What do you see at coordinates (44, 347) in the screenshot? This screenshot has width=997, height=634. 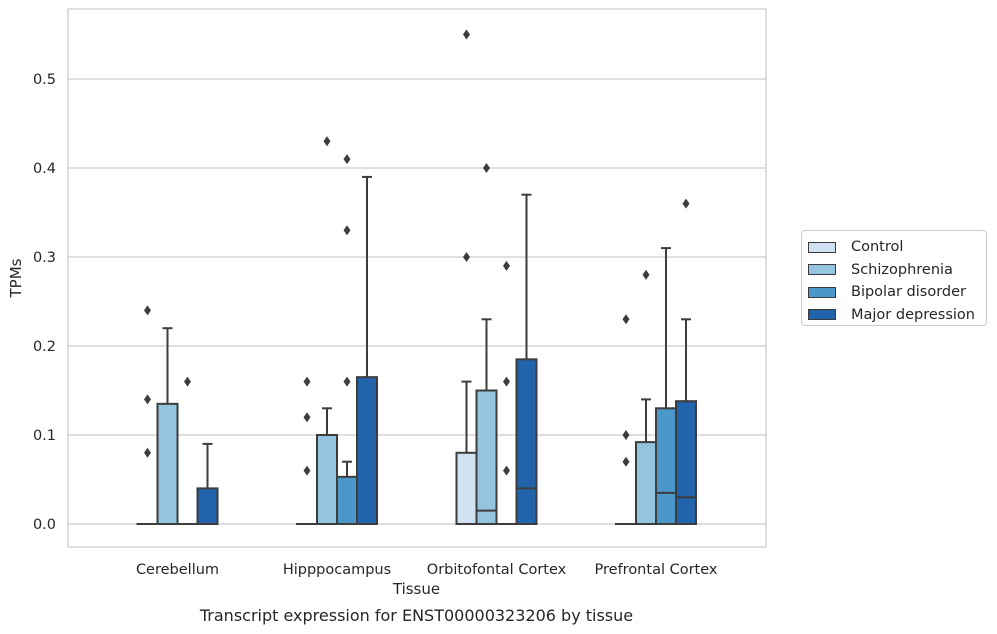 I see `y-tick-label: 0.2` at bounding box center [44, 347].